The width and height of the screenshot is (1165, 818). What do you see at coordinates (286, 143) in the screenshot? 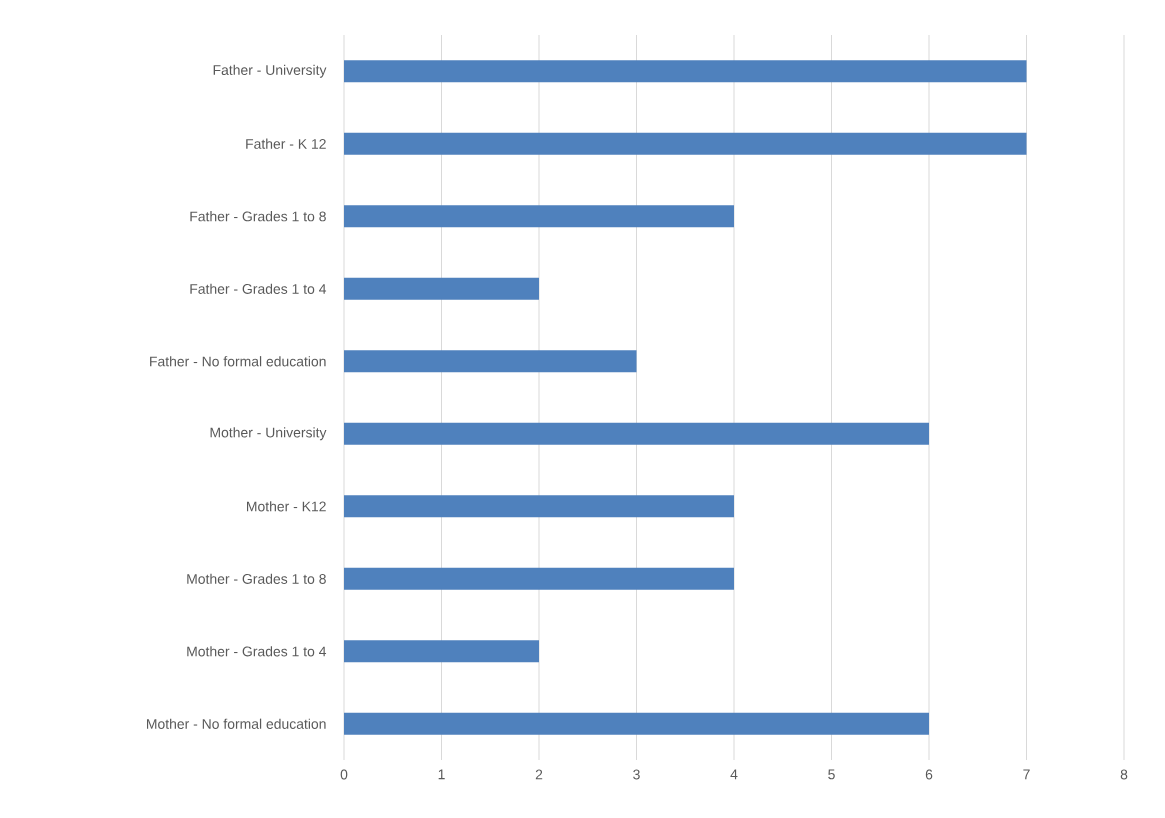
I see `y-tick-label: Father - K 12` at bounding box center [286, 143].